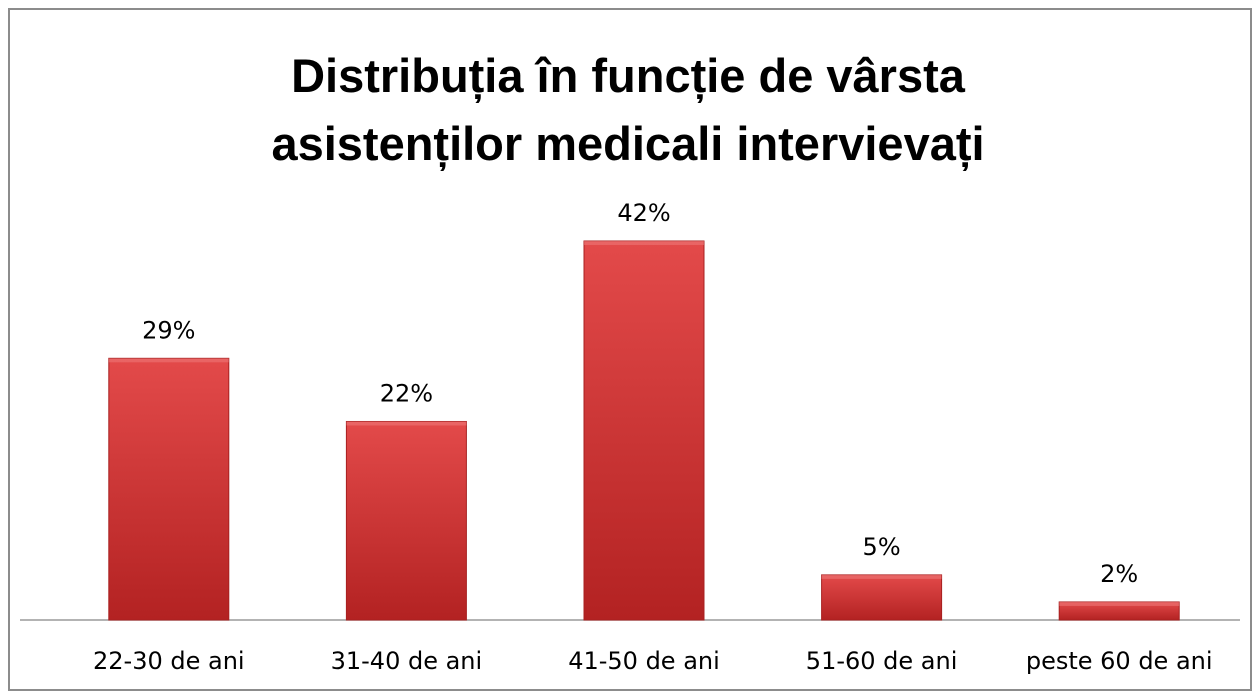 This screenshot has height=695, width=1256. What do you see at coordinates (1119, 661) in the screenshot?
I see `x-tick-label: peste 60 de ani` at bounding box center [1119, 661].